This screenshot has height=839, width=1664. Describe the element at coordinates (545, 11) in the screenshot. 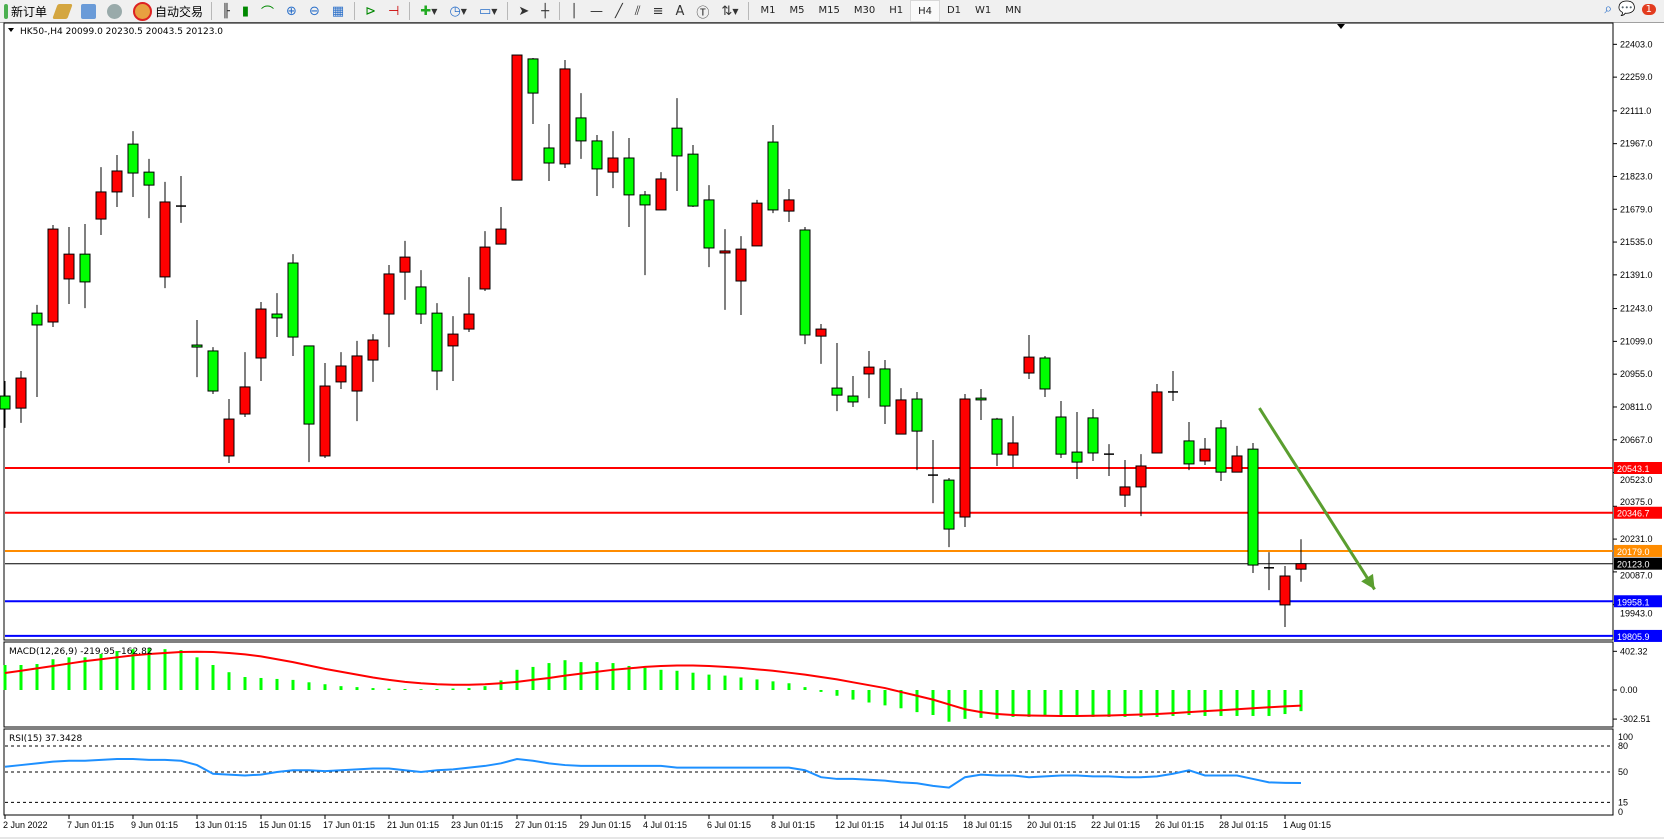

I see `crosshair-tool: ┼` at that location.